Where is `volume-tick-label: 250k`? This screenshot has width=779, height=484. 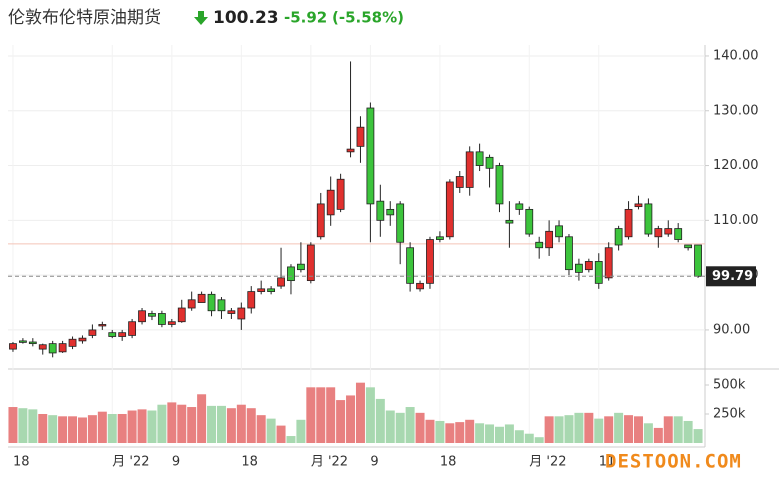 volume-tick-label: 250k is located at coordinates (729, 413).